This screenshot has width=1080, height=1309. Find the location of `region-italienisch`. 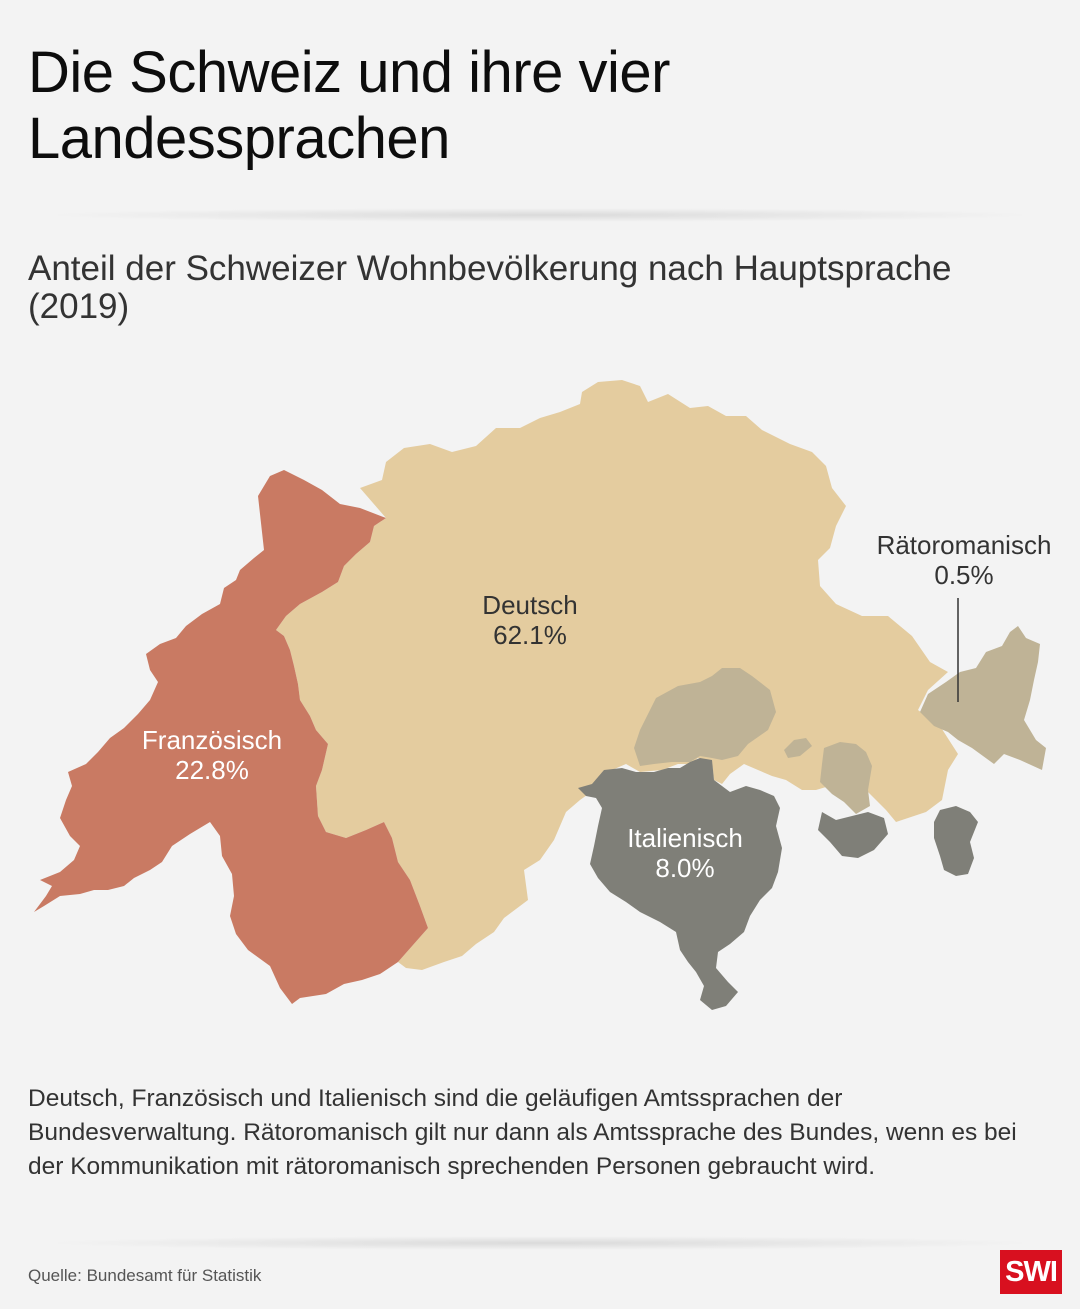

region-italienisch is located at coordinates (680, 884).